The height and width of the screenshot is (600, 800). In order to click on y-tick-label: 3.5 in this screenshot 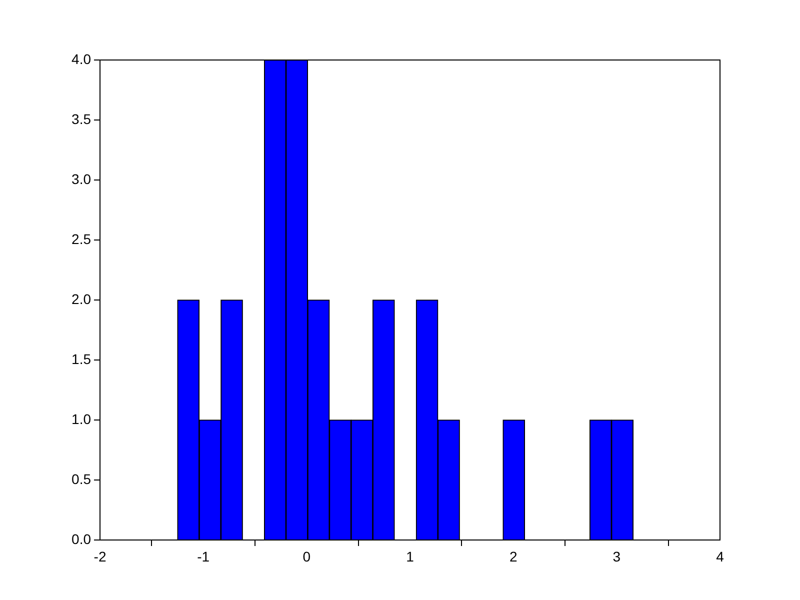, I will do `click(82, 118)`.